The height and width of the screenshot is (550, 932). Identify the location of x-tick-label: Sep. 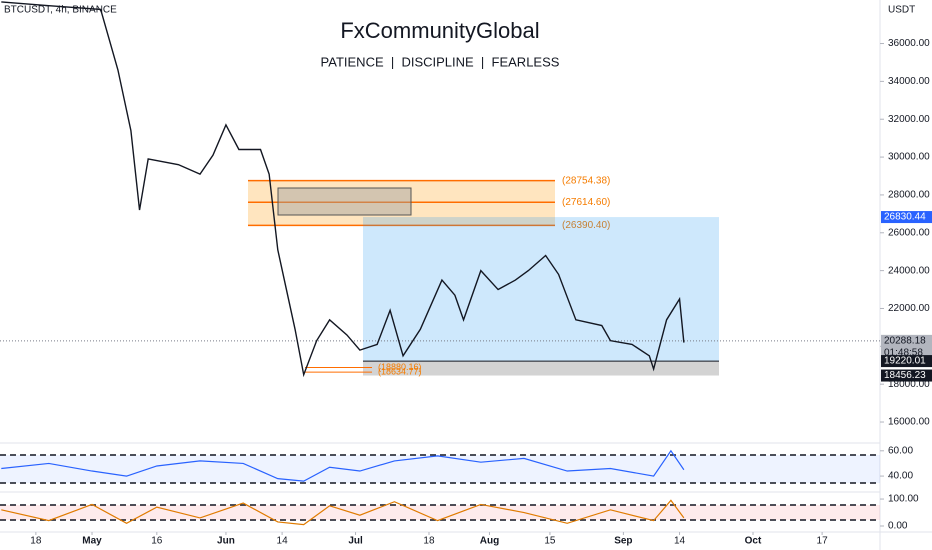
(623, 541).